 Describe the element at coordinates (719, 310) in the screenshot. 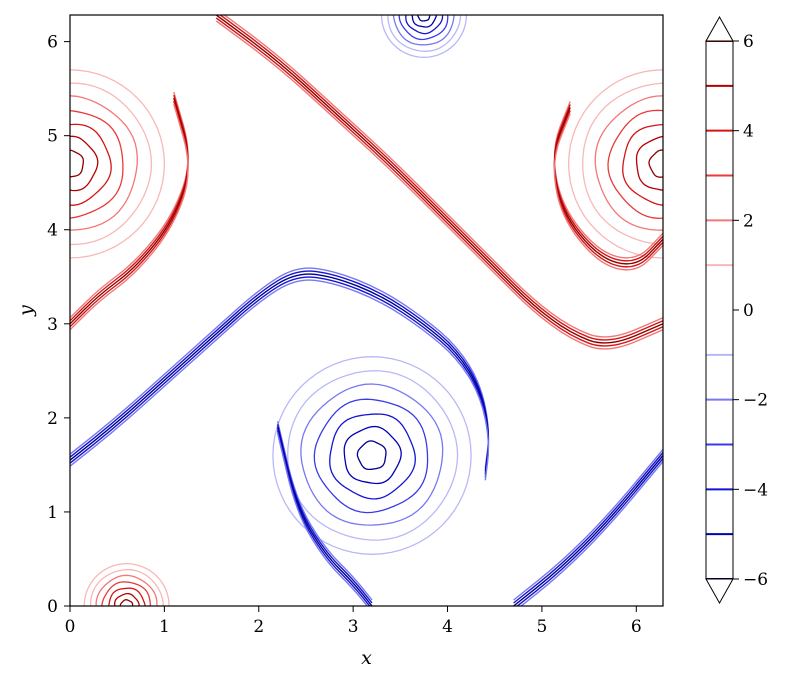

I see `colorbar-body` at that location.